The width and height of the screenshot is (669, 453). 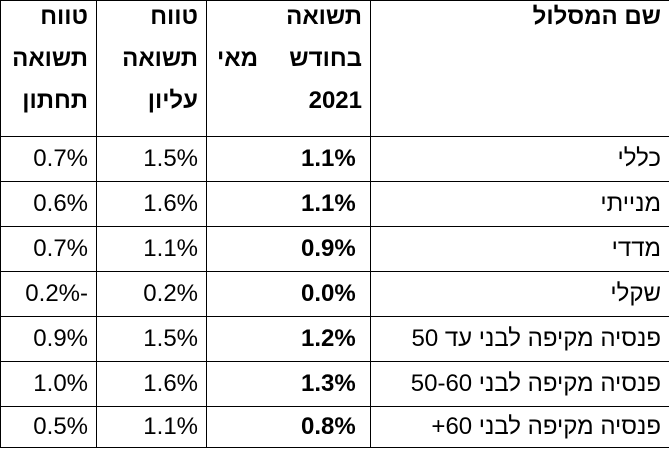 What do you see at coordinates (48, 204) in the screenshot?
I see `lower-range-cell: 0.6%` at bounding box center [48, 204].